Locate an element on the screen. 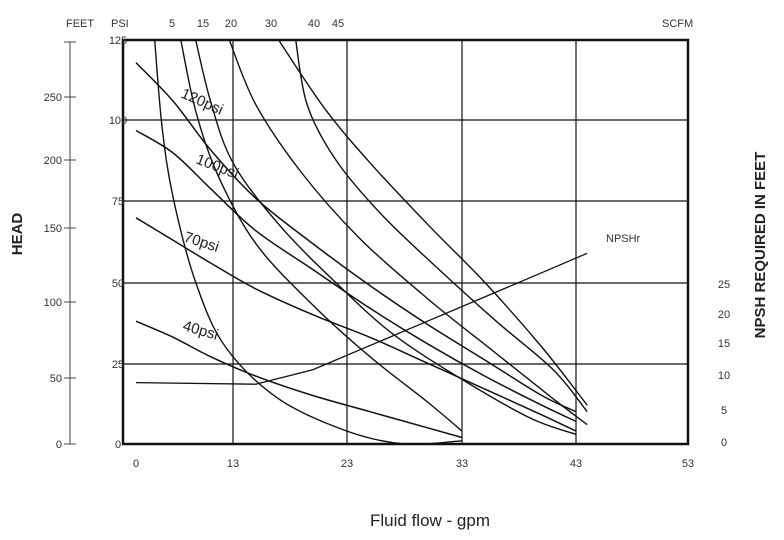  x-tick-label: 33 is located at coordinates (462, 464).